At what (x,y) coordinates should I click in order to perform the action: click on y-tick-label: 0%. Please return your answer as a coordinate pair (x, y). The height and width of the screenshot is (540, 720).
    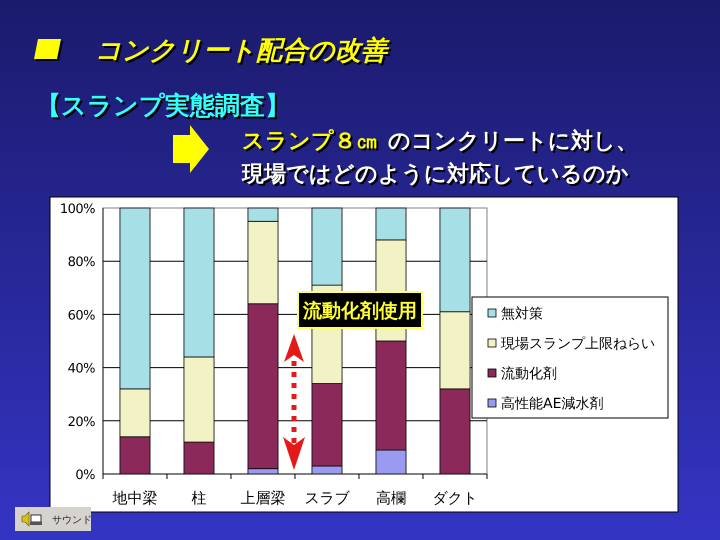
    Looking at the image, I should click on (85, 475).